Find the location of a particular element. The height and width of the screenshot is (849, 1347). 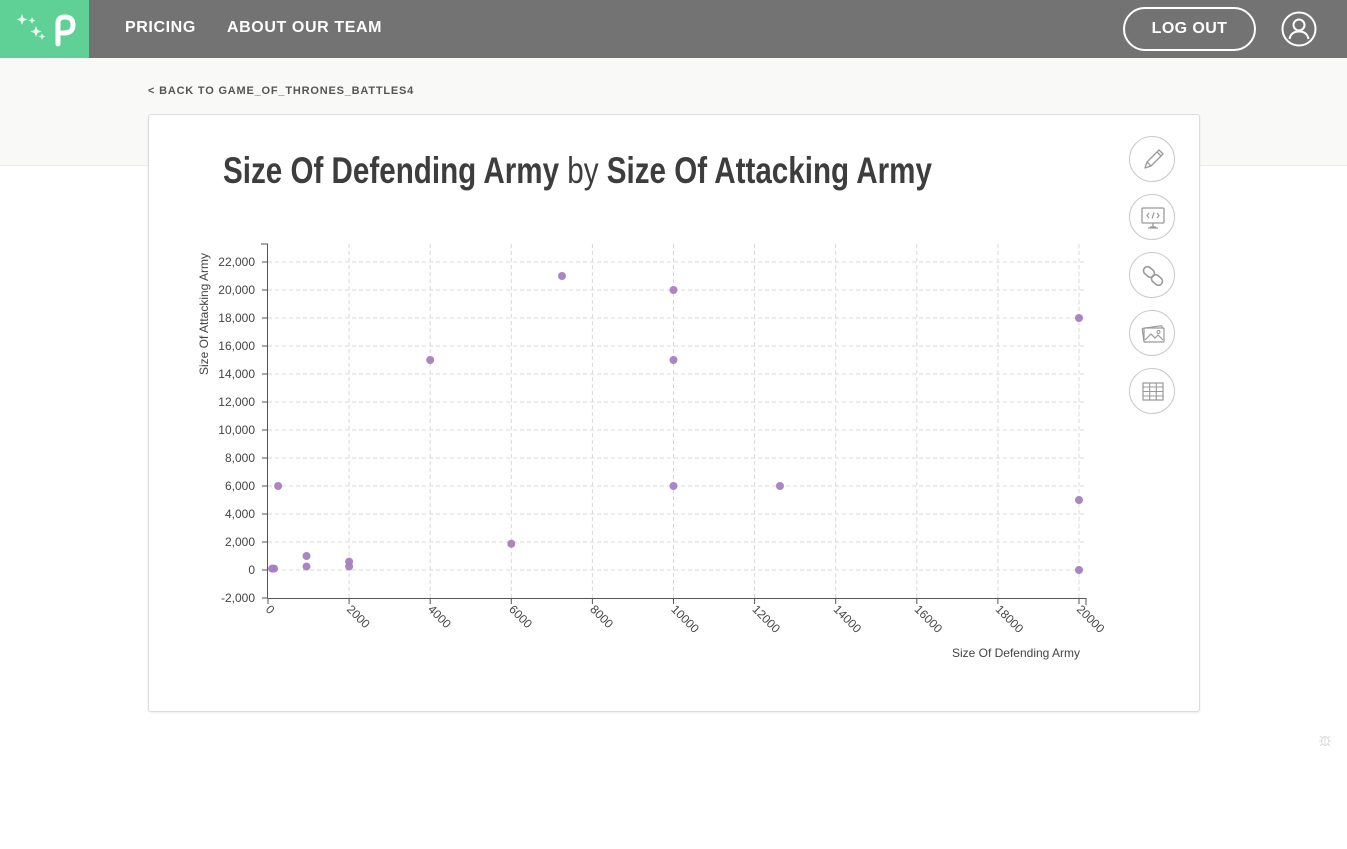

link-icon is located at coordinates (1153, 276).